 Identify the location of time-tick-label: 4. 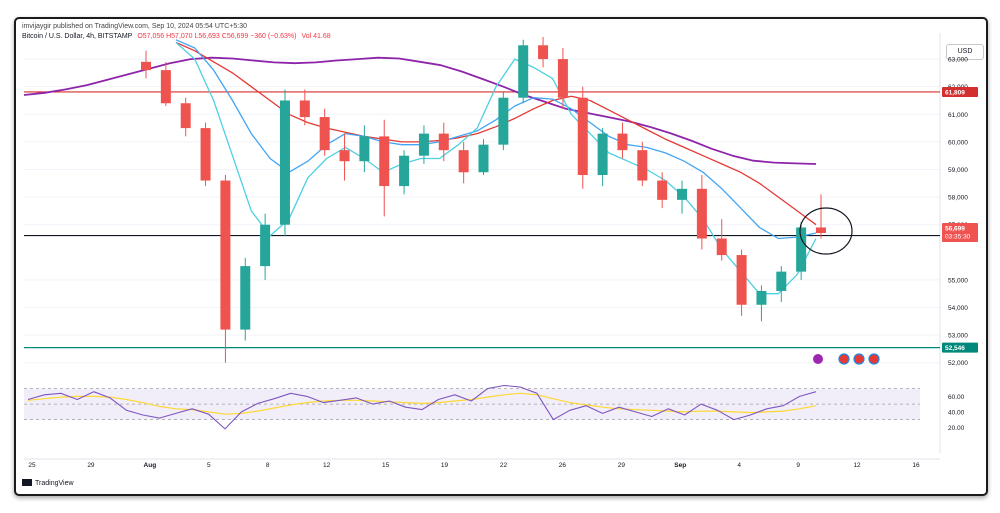
(739, 465).